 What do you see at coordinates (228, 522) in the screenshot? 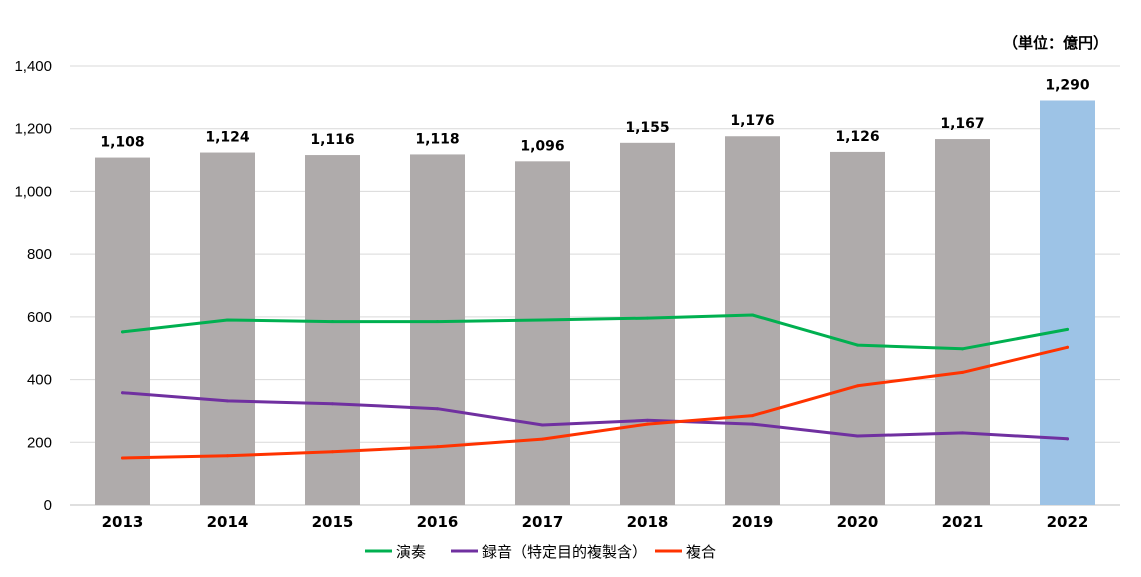
I see `x-tick-label: 2014` at bounding box center [228, 522].